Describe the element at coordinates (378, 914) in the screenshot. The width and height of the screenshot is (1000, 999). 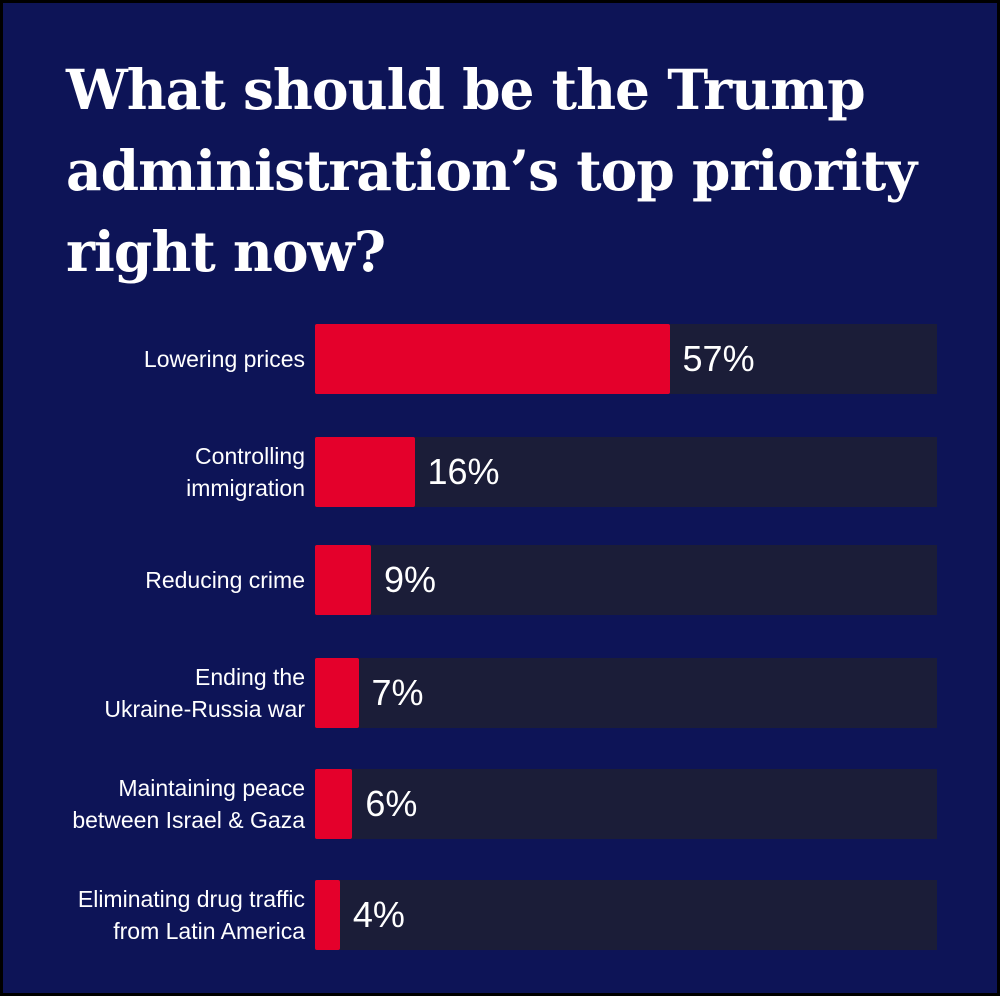
I see `data-label: 4%` at that location.